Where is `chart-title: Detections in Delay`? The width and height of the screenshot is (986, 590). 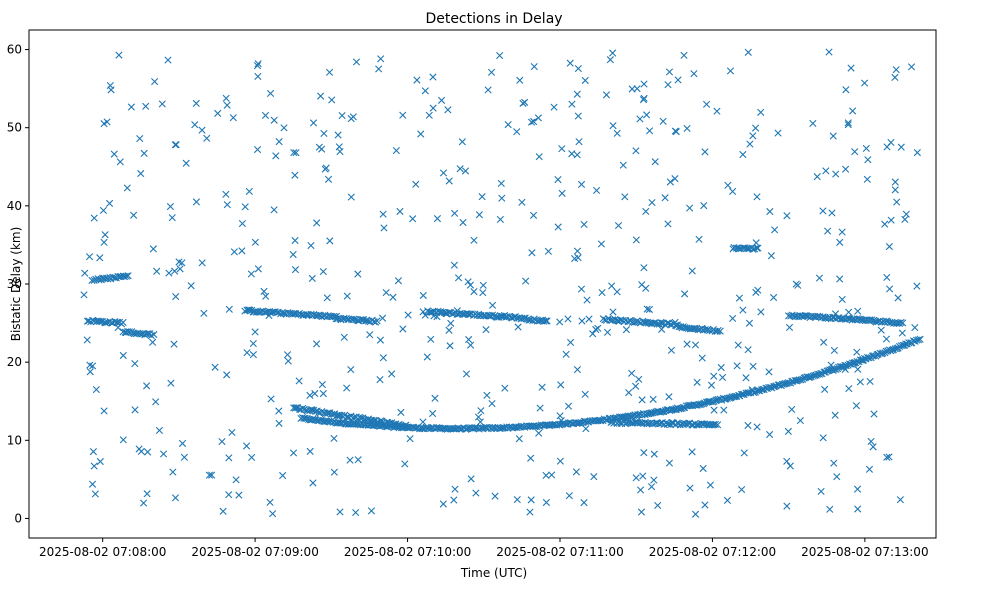 chart-title: Detections in Delay is located at coordinates (493, 19).